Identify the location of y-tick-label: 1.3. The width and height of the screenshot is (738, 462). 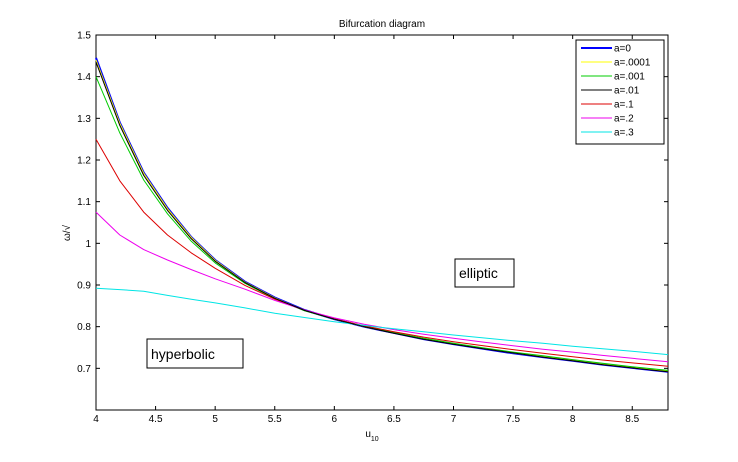
(84, 119).